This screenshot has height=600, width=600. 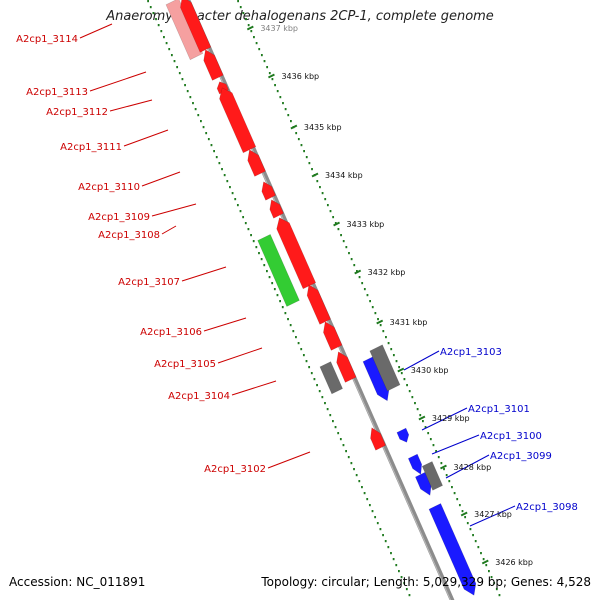 What do you see at coordinates (77, 112) in the screenshot?
I see `gene-label: A2cp1_3112` at bounding box center [77, 112].